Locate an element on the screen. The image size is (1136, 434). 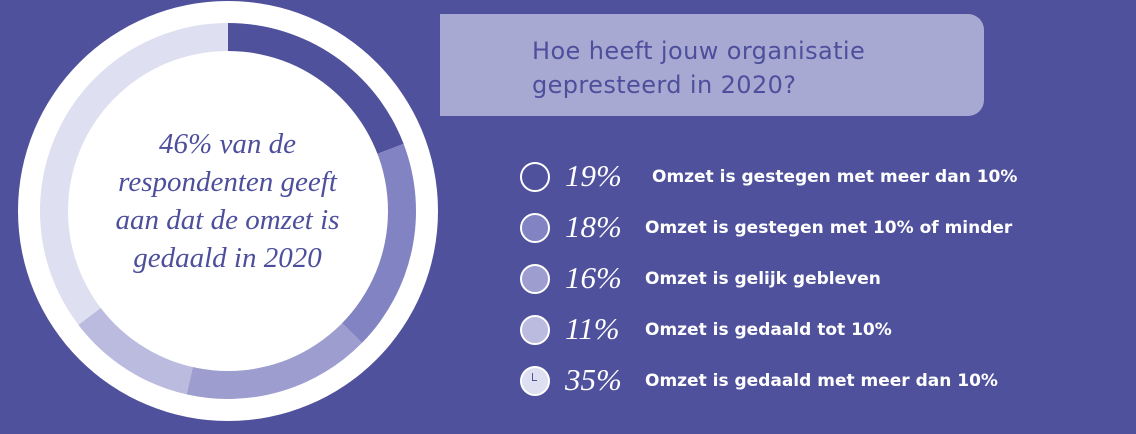
legend-item: 16% Omzet is gelijk gebleven is located at coordinates (800, 282).